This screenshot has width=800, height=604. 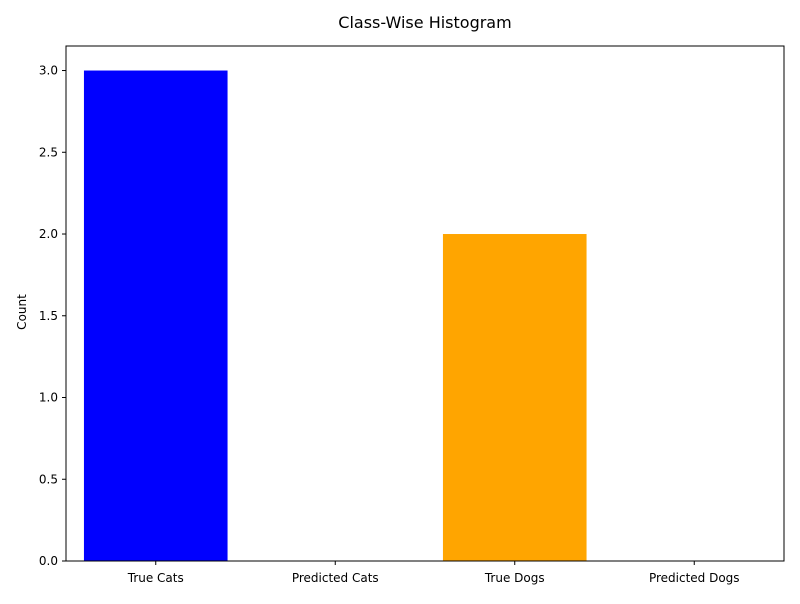 What do you see at coordinates (48, 71) in the screenshot?
I see `y-tick-label: 3.0` at bounding box center [48, 71].